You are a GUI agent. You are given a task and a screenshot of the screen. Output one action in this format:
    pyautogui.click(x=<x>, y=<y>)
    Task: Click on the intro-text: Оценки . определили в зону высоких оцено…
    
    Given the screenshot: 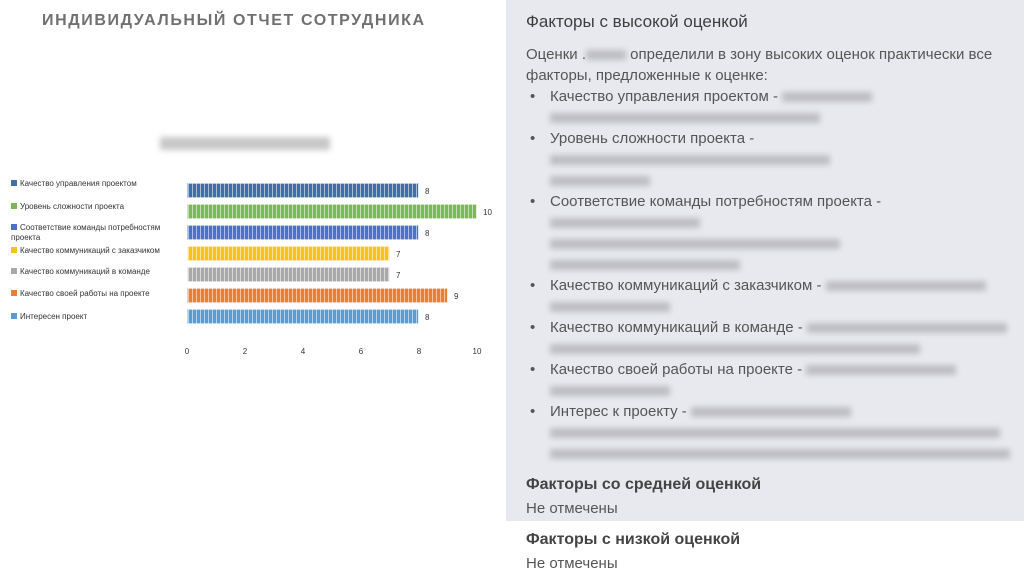 What is the action you would take?
    pyautogui.click(x=767, y=65)
    